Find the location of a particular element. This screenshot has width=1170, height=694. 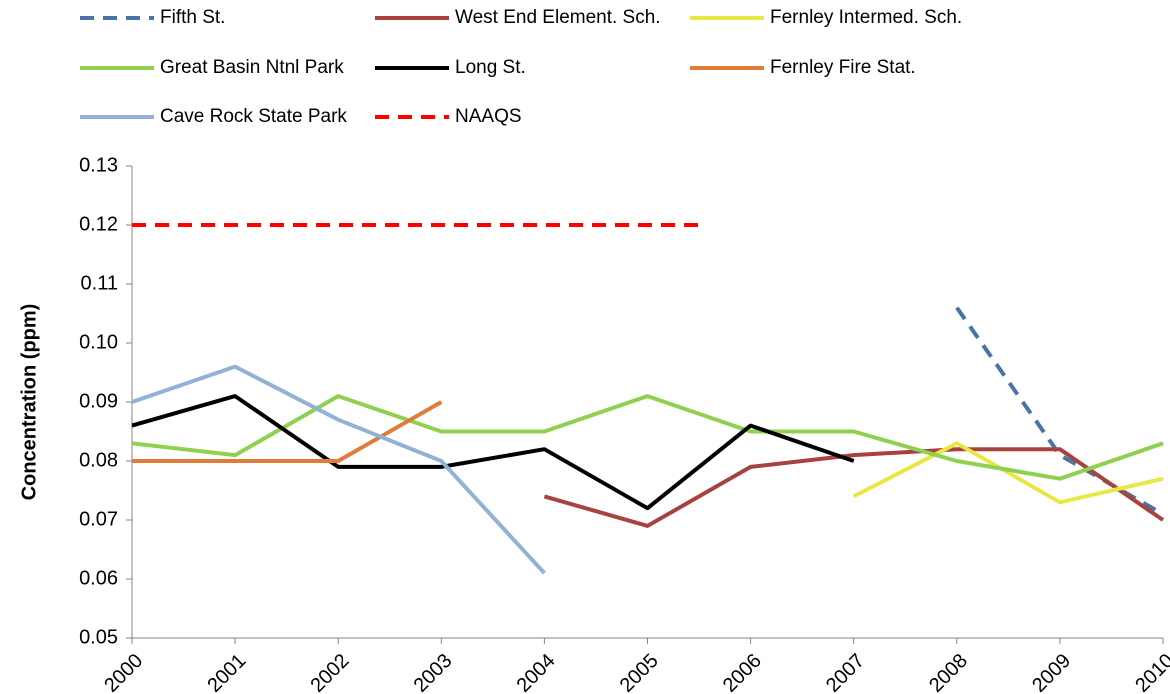

y-tick-label: 0.09 is located at coordinates (98, 401).